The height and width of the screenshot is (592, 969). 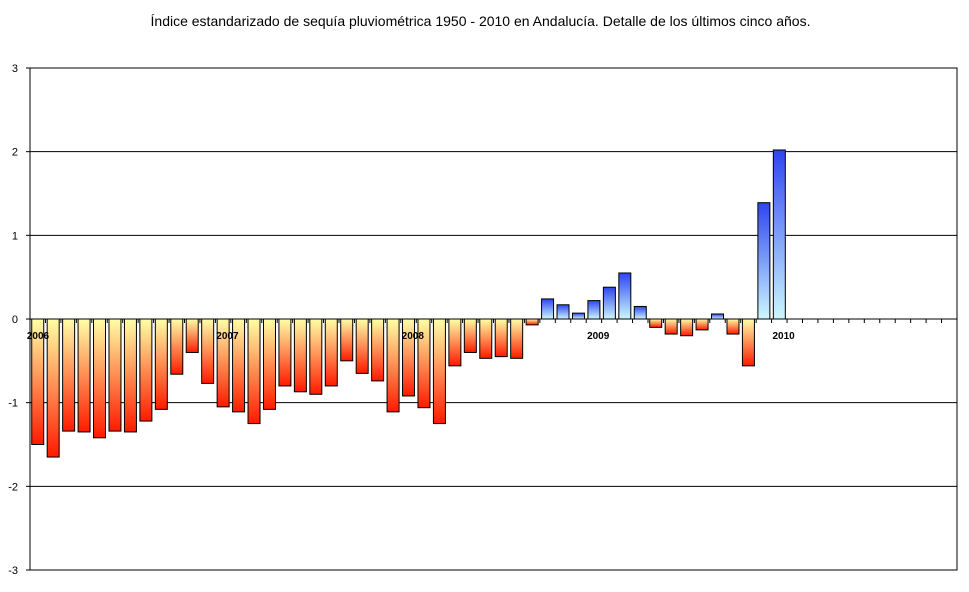 What do you see at coordinates (13, 404) in the screenshot?
I see `y-tick-label: -1` at bounding box center [13, 404].